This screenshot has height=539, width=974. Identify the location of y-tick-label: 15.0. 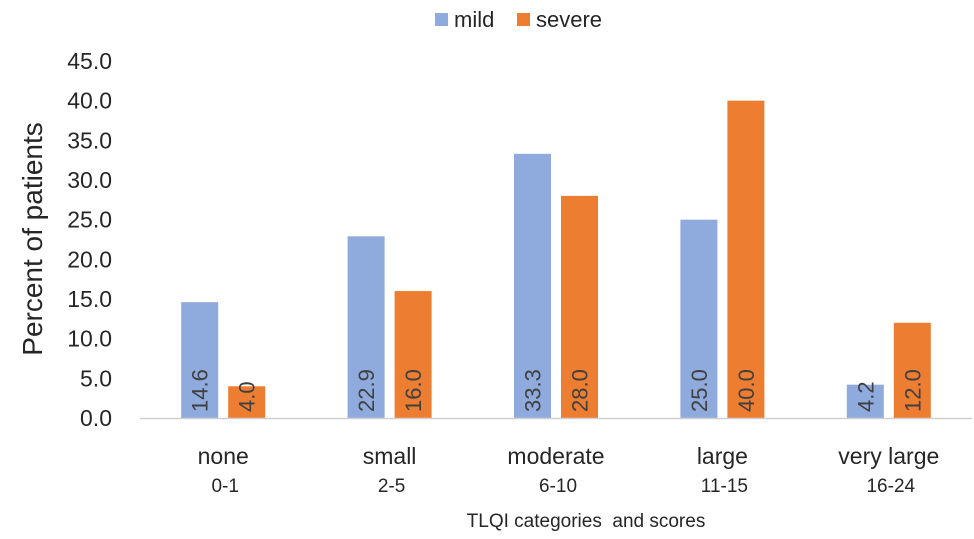
(89, 299).